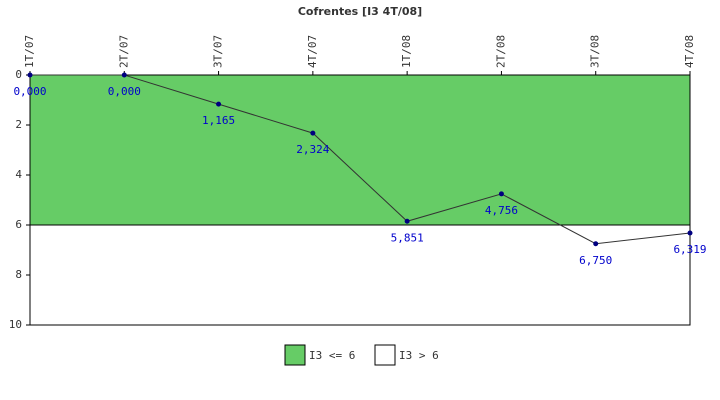 This screenshot has height=400, width=720. I want to click on y-tick-label: 2, so click(18, 124).